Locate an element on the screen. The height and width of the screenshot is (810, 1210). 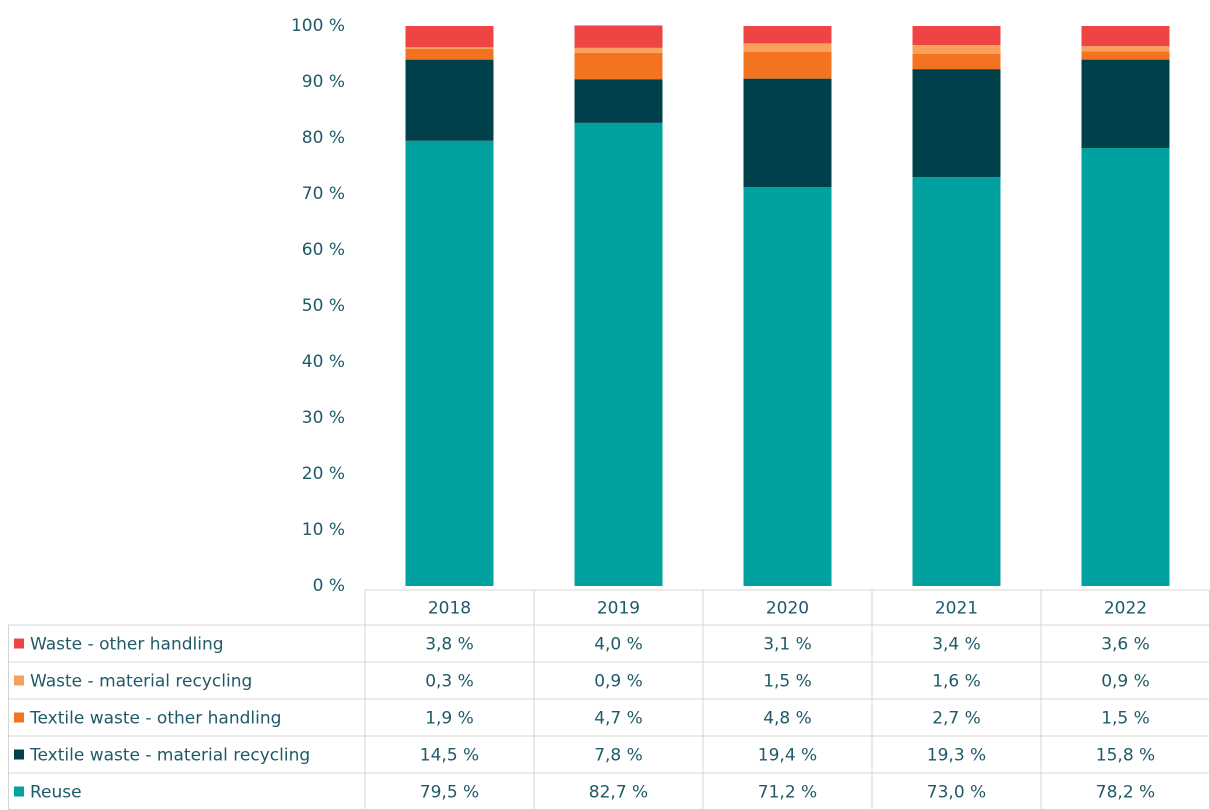
table-value: 82,7 % is located at coordinates (618, 793).